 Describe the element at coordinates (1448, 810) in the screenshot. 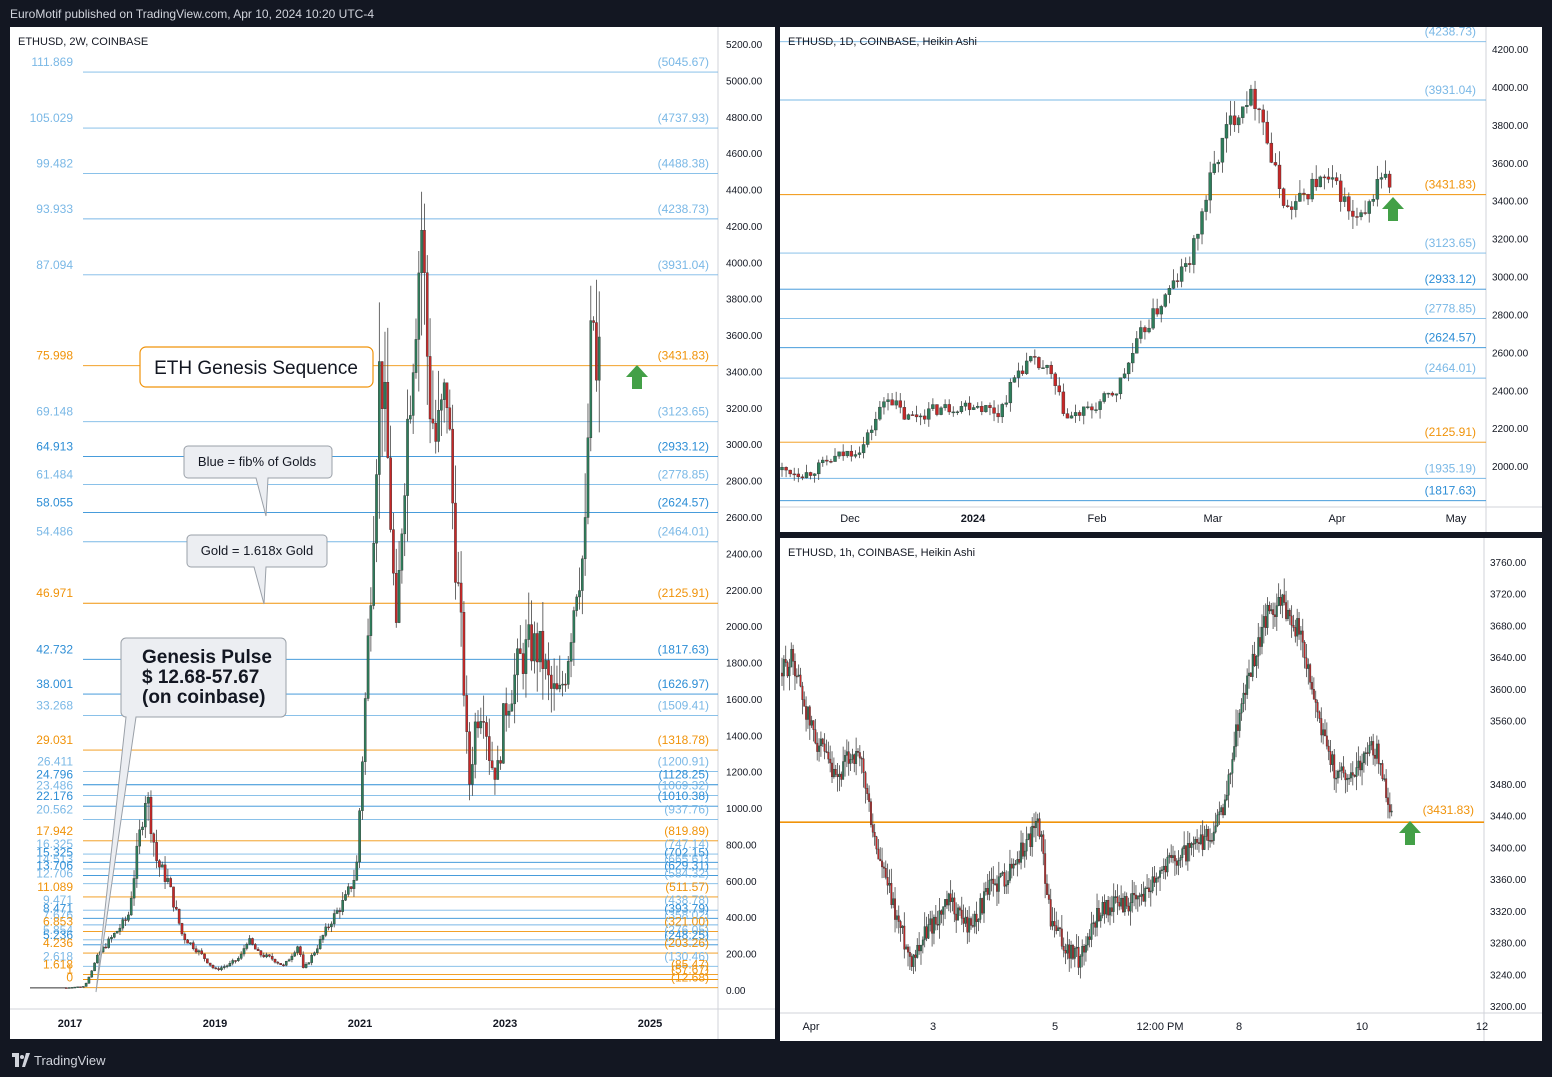

I see `fib-price-label: (3431.83)` at that location.